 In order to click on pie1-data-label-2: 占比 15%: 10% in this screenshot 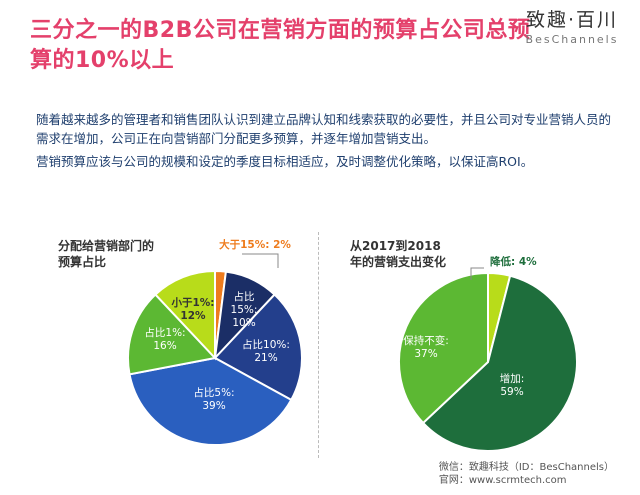, I will do `click(244, 309)`.